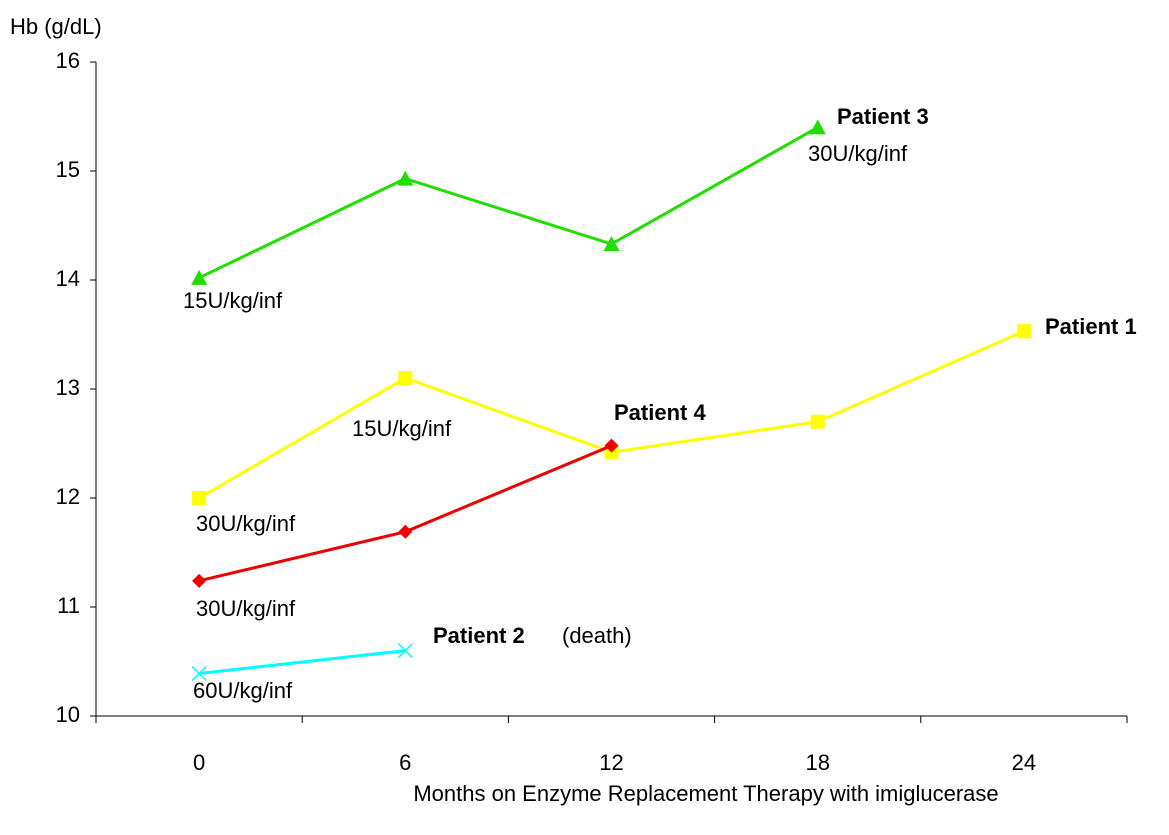 The height and width of the screenshot is (835, 1169). I want to click on x-tick-label: 12, so click(611, 762).